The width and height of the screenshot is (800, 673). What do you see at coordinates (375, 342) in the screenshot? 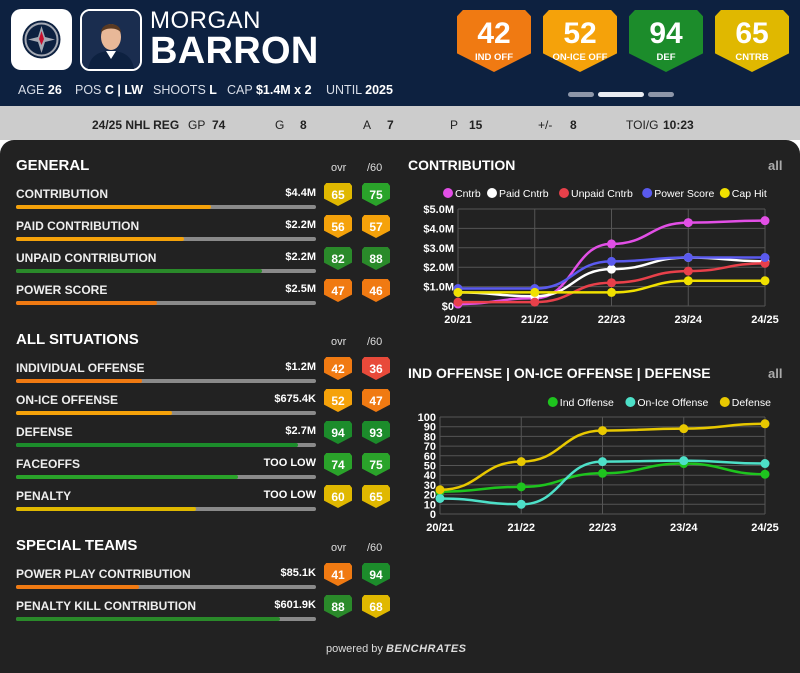
I see `per60-column-header: /60` at bounding box center [375, 342].